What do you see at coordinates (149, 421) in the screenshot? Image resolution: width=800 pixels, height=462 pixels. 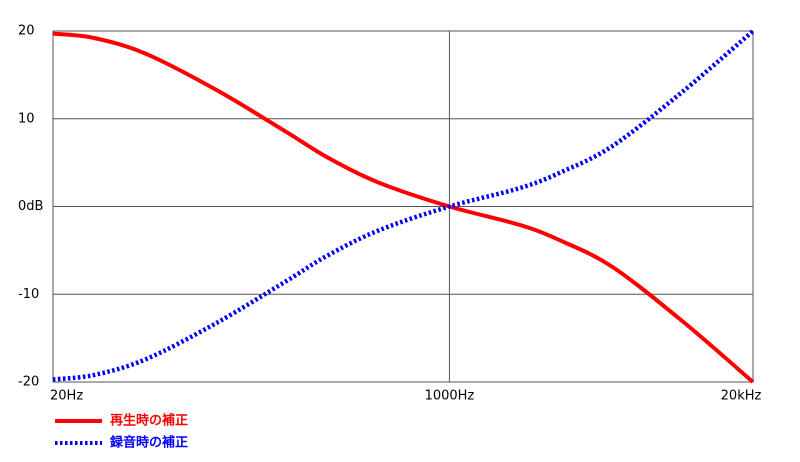 I see `legend-label: 再生時の補正` at bounding box center [149, 421].